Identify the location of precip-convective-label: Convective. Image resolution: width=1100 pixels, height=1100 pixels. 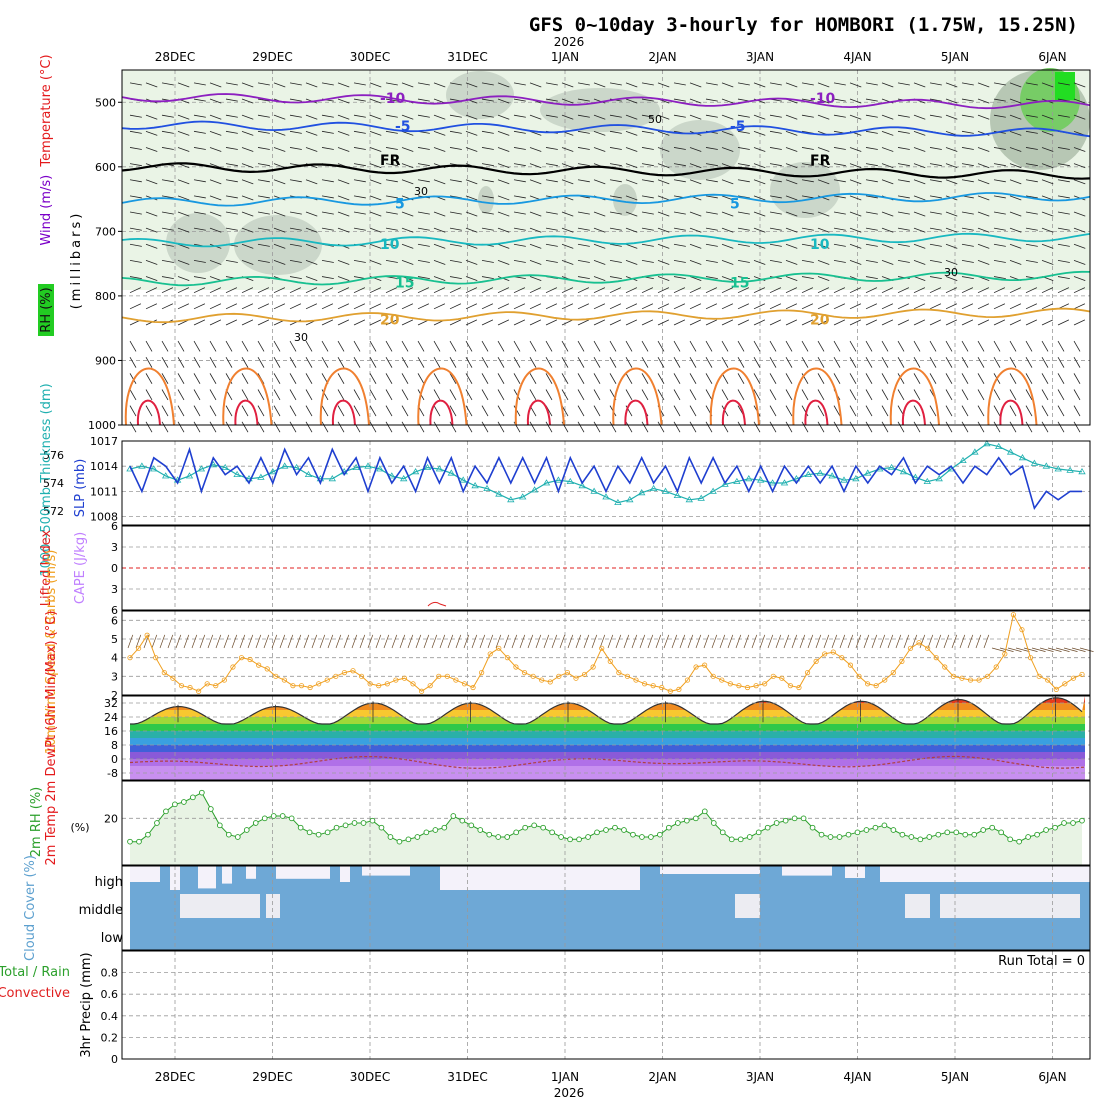
(35, 993).